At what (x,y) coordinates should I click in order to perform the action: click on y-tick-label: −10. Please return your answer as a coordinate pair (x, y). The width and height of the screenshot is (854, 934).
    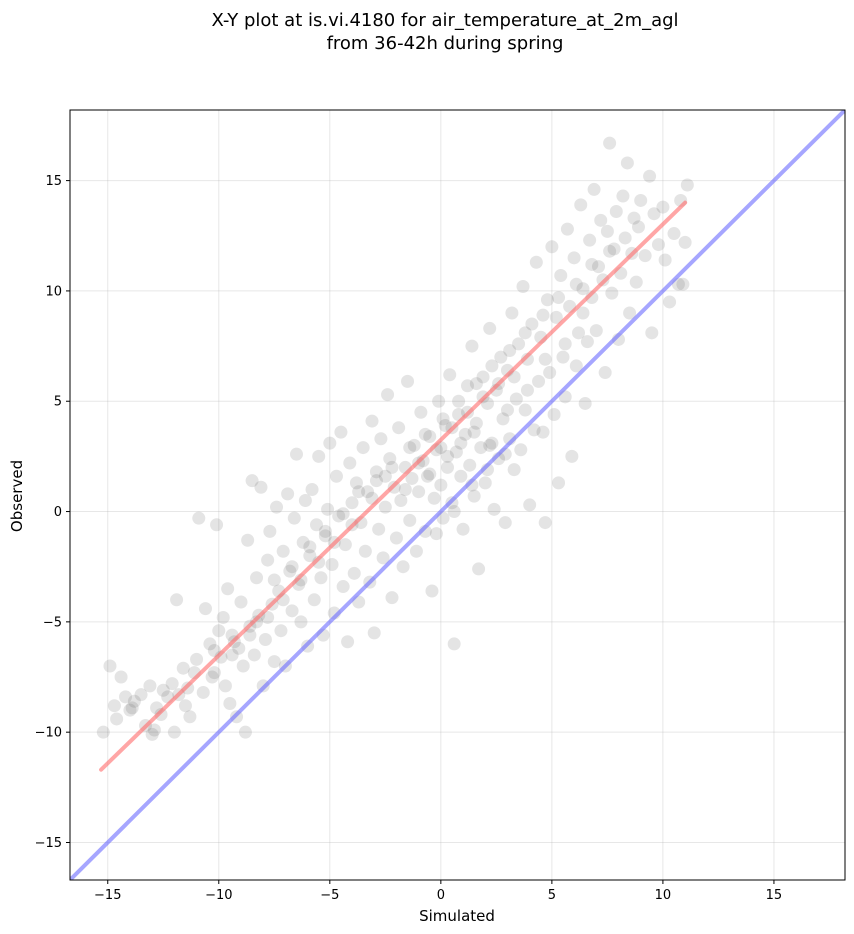
    Looking at the image, I should click on (48, 733).